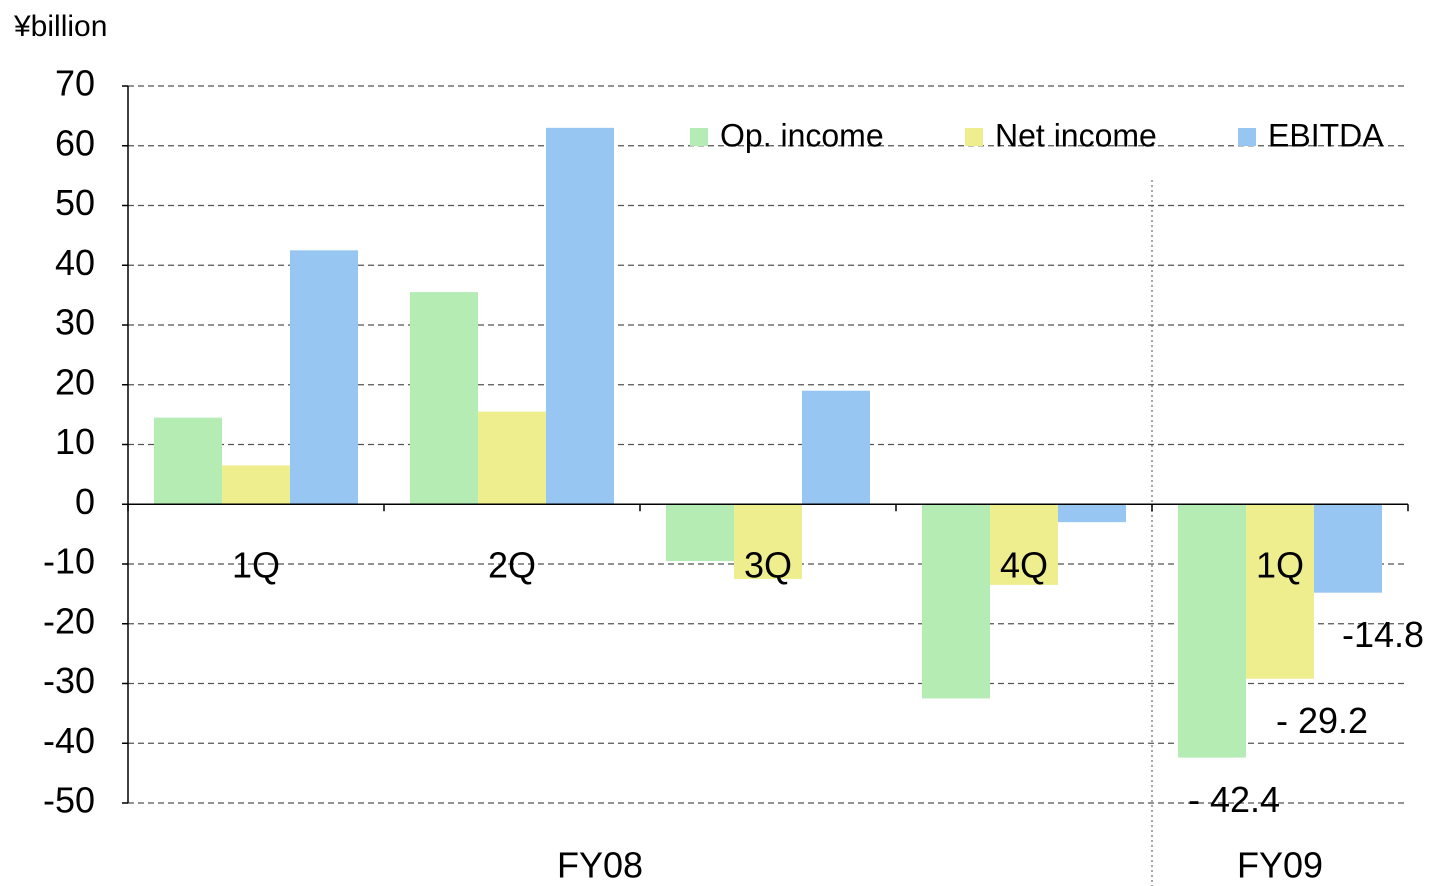 This screenshot has height=886, width=1454. I want to click on x-tick-label: 4Q, so click(1024, 565).